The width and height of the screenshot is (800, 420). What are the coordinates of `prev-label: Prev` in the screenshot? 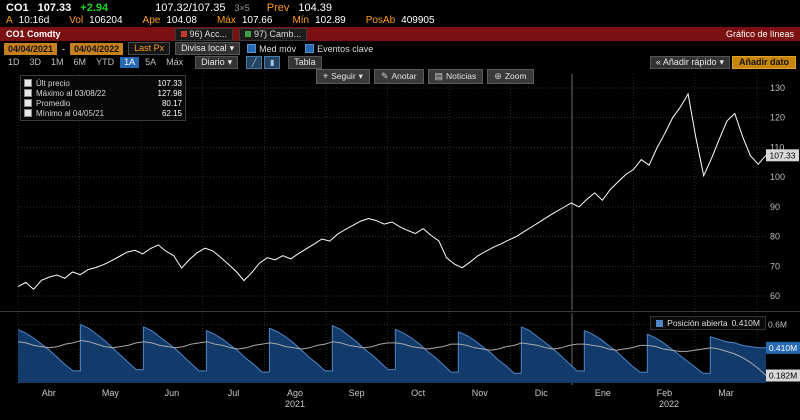 It's located at (278, 8).